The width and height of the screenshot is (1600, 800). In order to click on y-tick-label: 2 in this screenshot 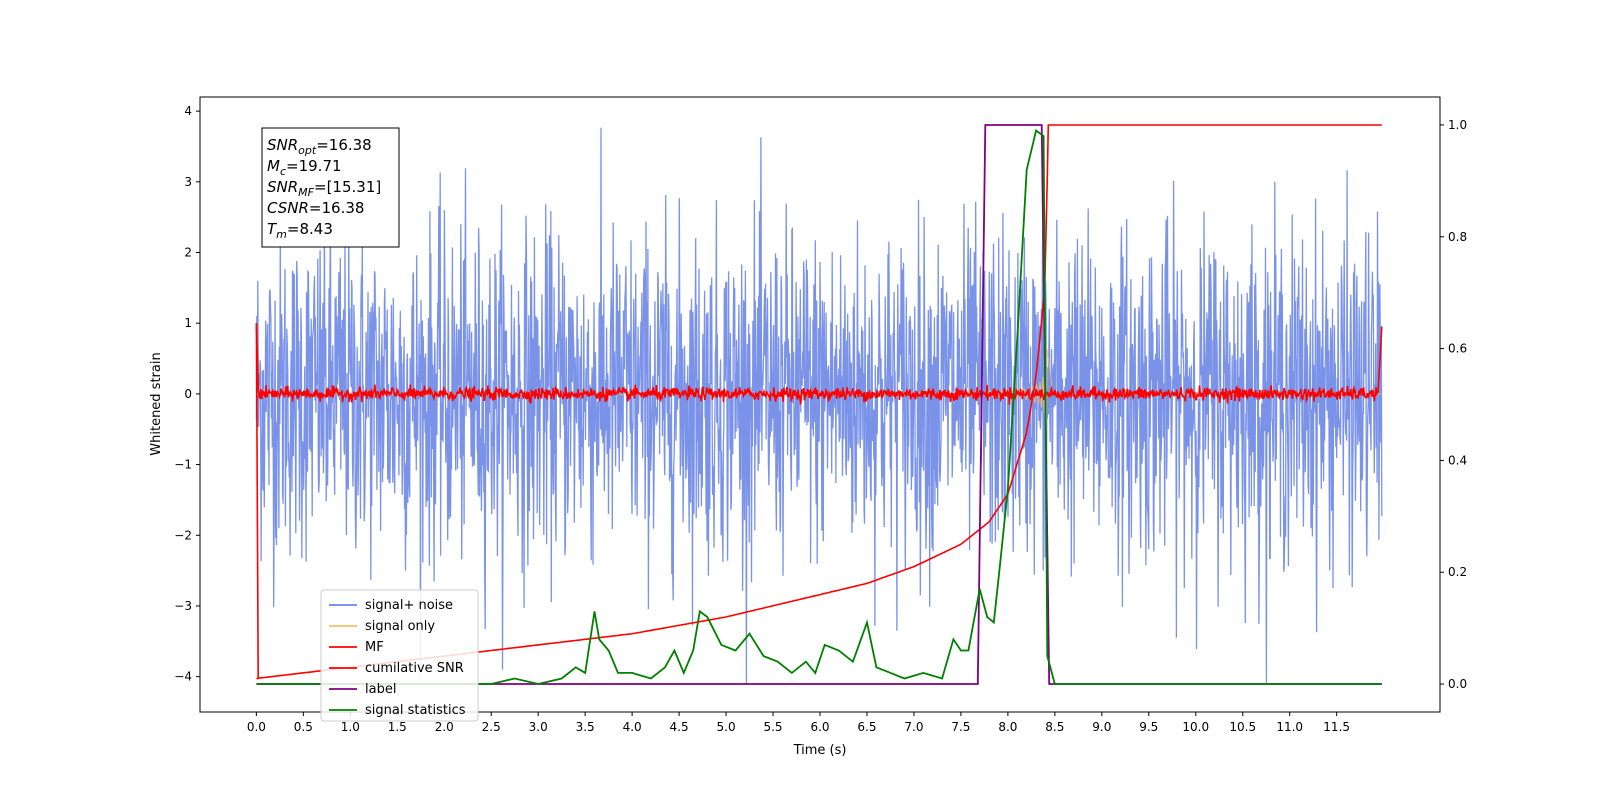, I will do `click(188, 253)`.